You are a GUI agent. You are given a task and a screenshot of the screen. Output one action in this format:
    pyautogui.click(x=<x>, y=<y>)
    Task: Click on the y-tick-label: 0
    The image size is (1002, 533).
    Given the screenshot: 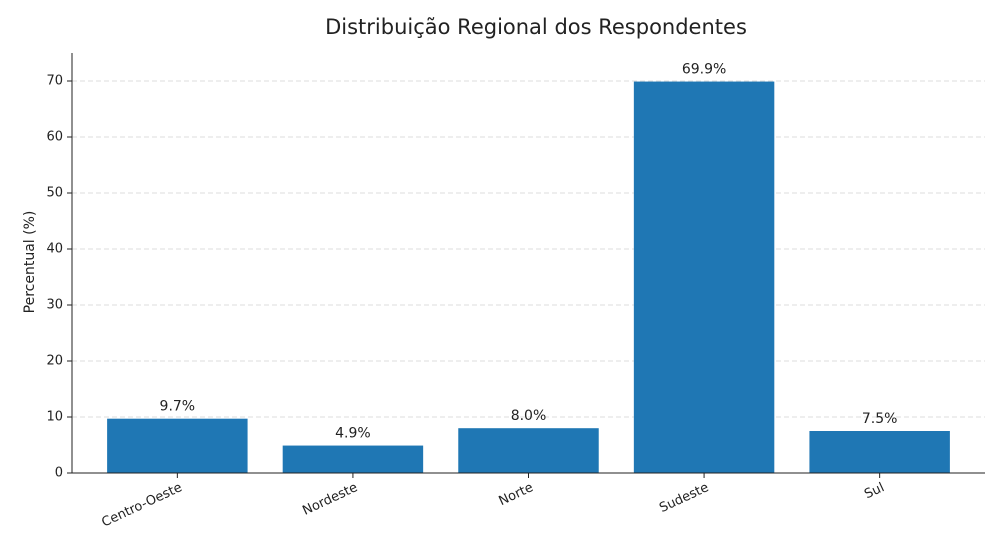 What is the action you would take?
    pyautogui.click(x=59, y=473)
    